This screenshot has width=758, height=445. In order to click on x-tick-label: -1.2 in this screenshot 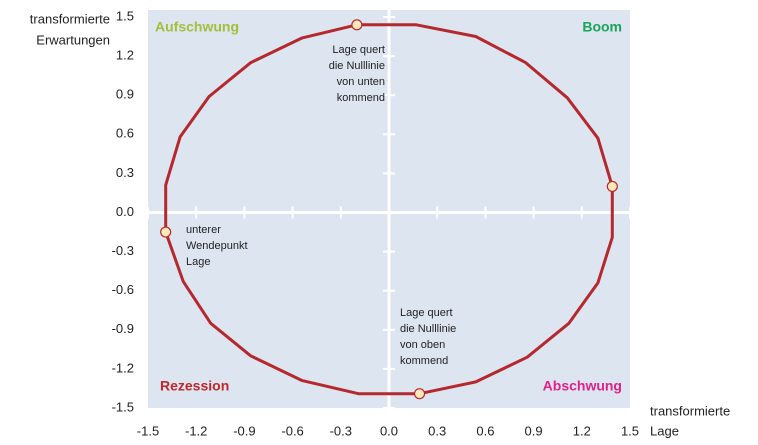, I will do `click(196, 430)`.